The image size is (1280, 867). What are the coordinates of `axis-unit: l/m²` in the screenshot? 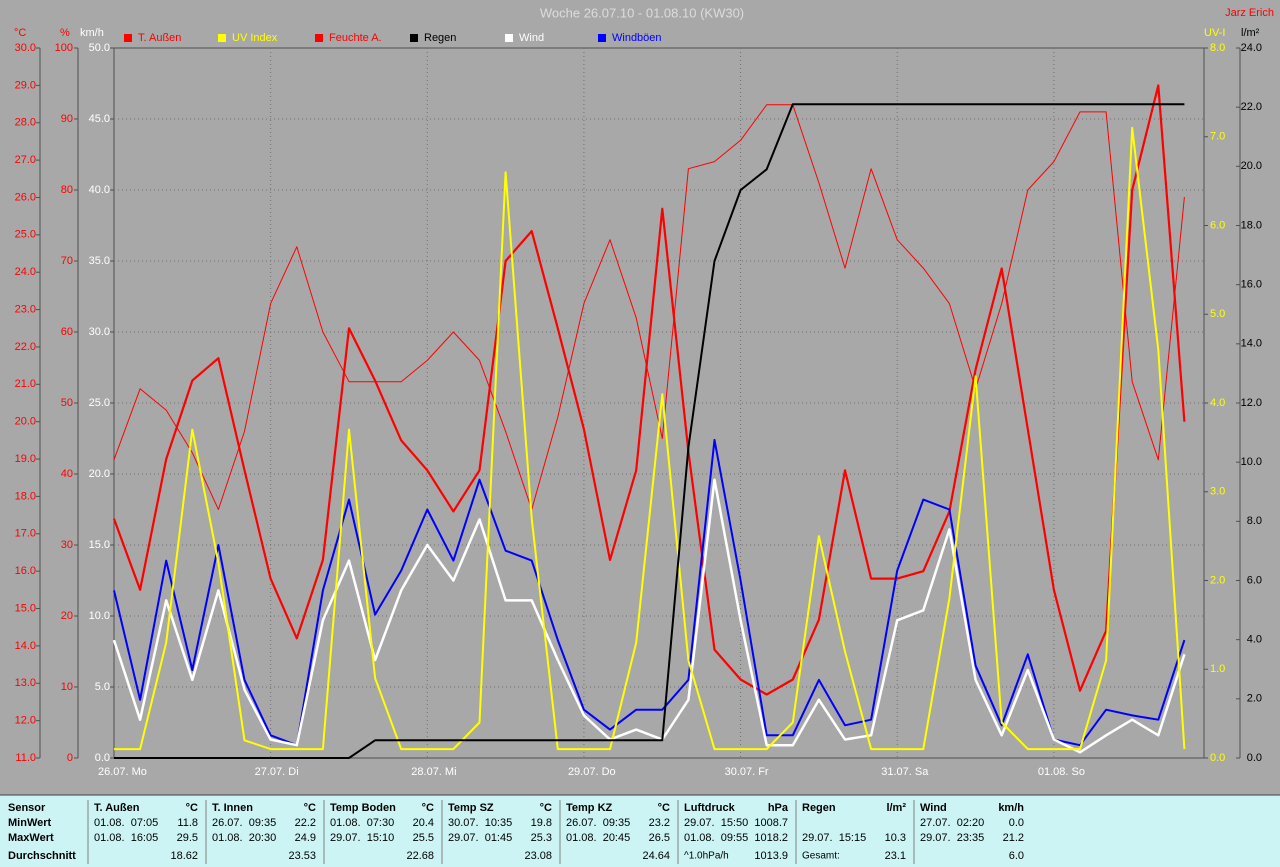 It's located at (1250, 33).